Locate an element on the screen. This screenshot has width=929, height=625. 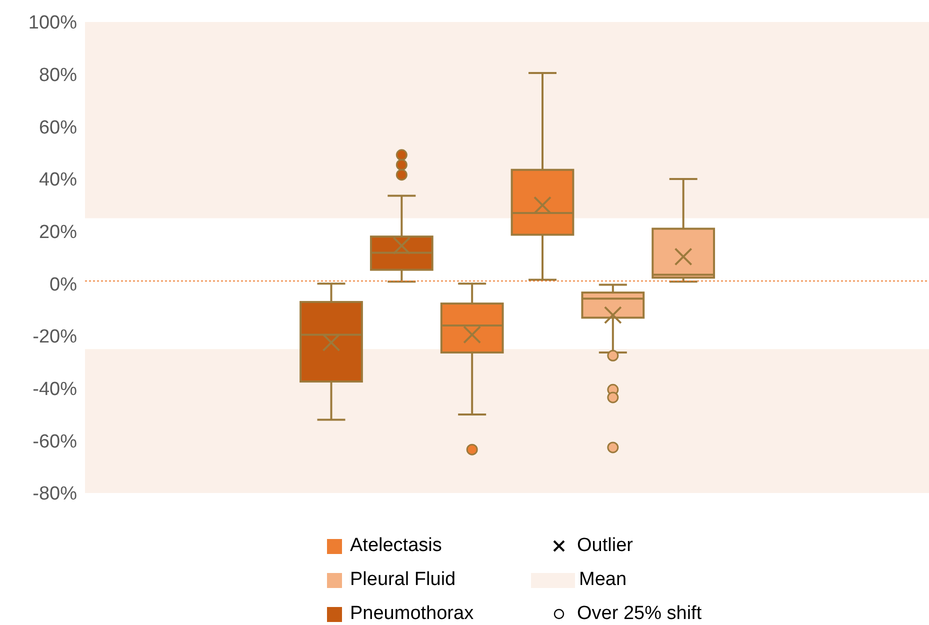
y-tick-label: 80% is located at coordinates (58, 75).